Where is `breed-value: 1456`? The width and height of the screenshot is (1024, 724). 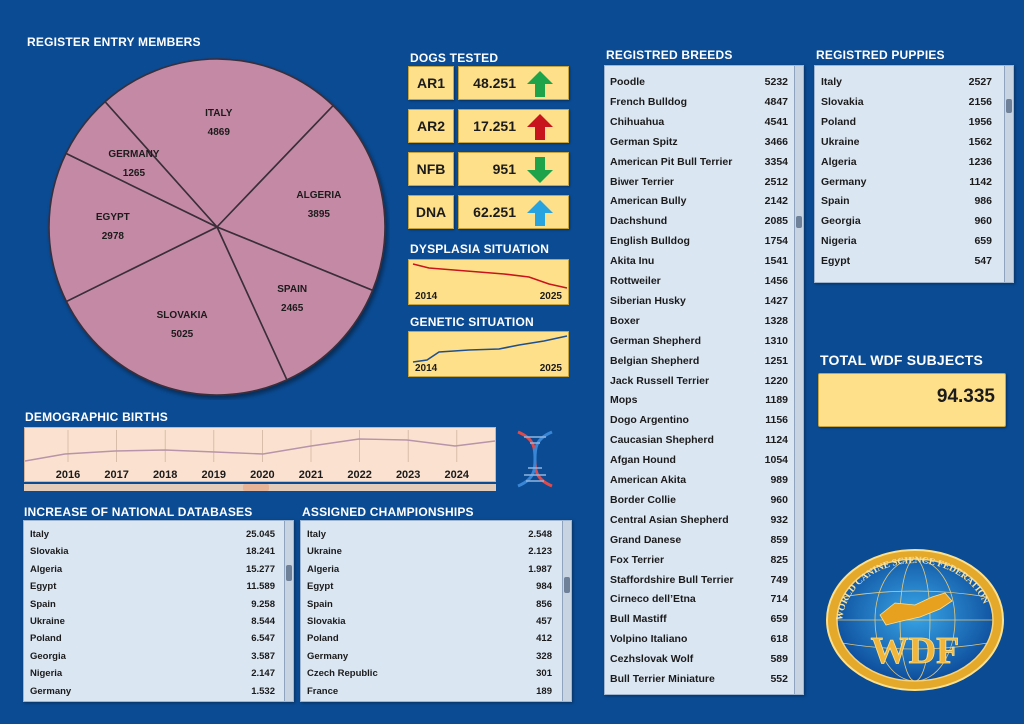 breed-value: 1456 is located at coordinates (776, 281).